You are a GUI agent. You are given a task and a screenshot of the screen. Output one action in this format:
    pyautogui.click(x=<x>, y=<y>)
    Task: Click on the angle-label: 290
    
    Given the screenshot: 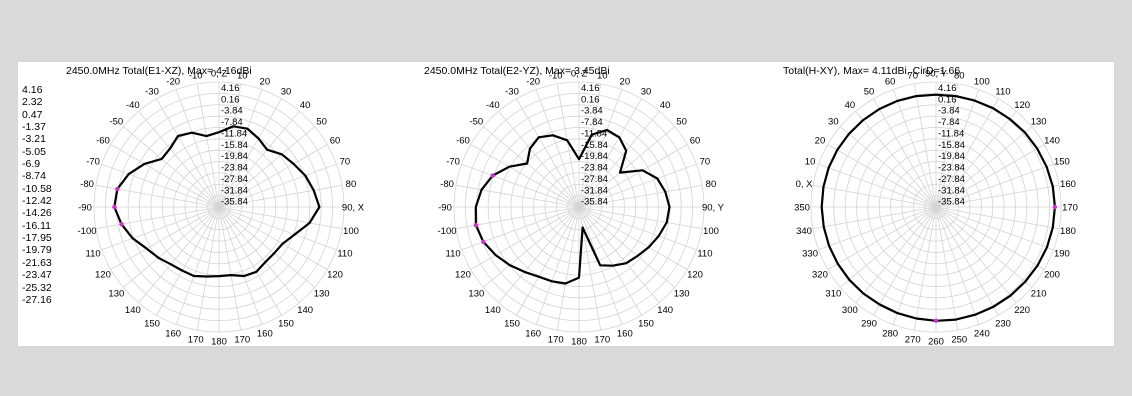 What is the action you would take?
    pyautogui.click(x=869, y=324)
    